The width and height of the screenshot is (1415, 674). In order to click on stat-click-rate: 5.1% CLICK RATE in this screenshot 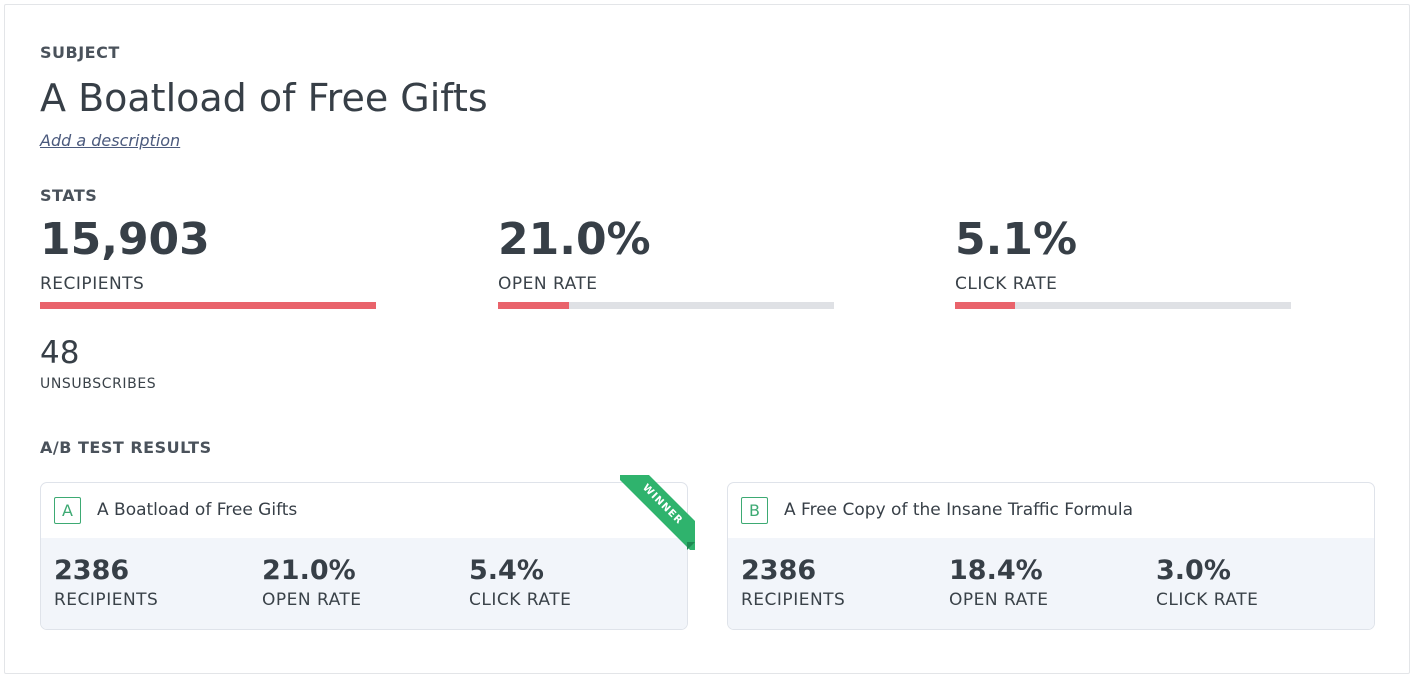, I will do `click(1123, 260)`.